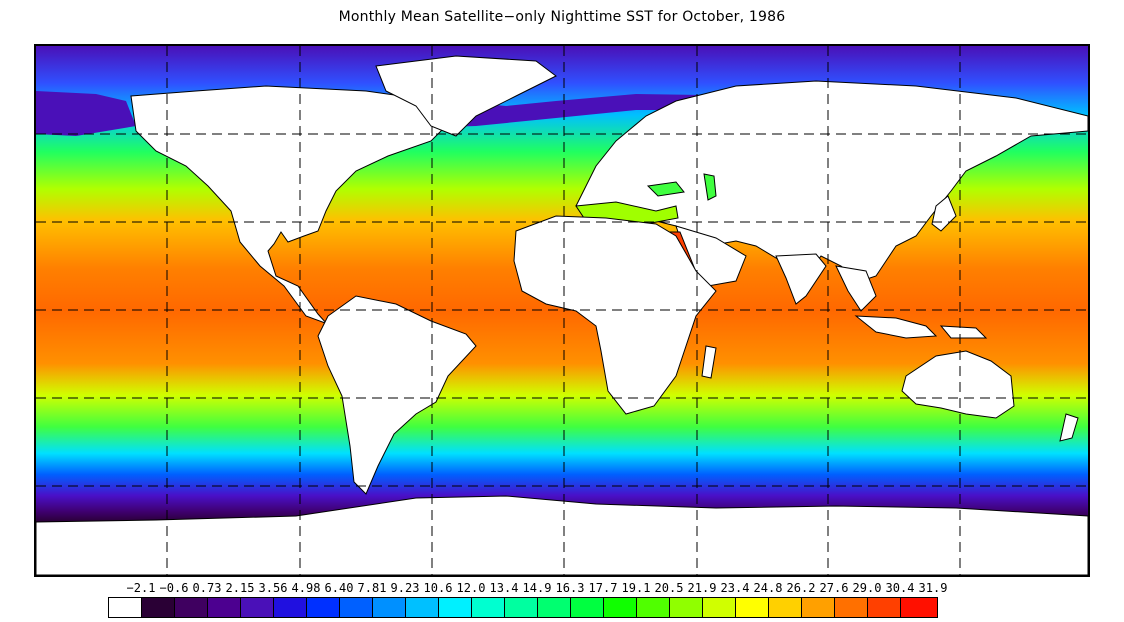  I want to click on land-southeast-asia, so click(856, 288).